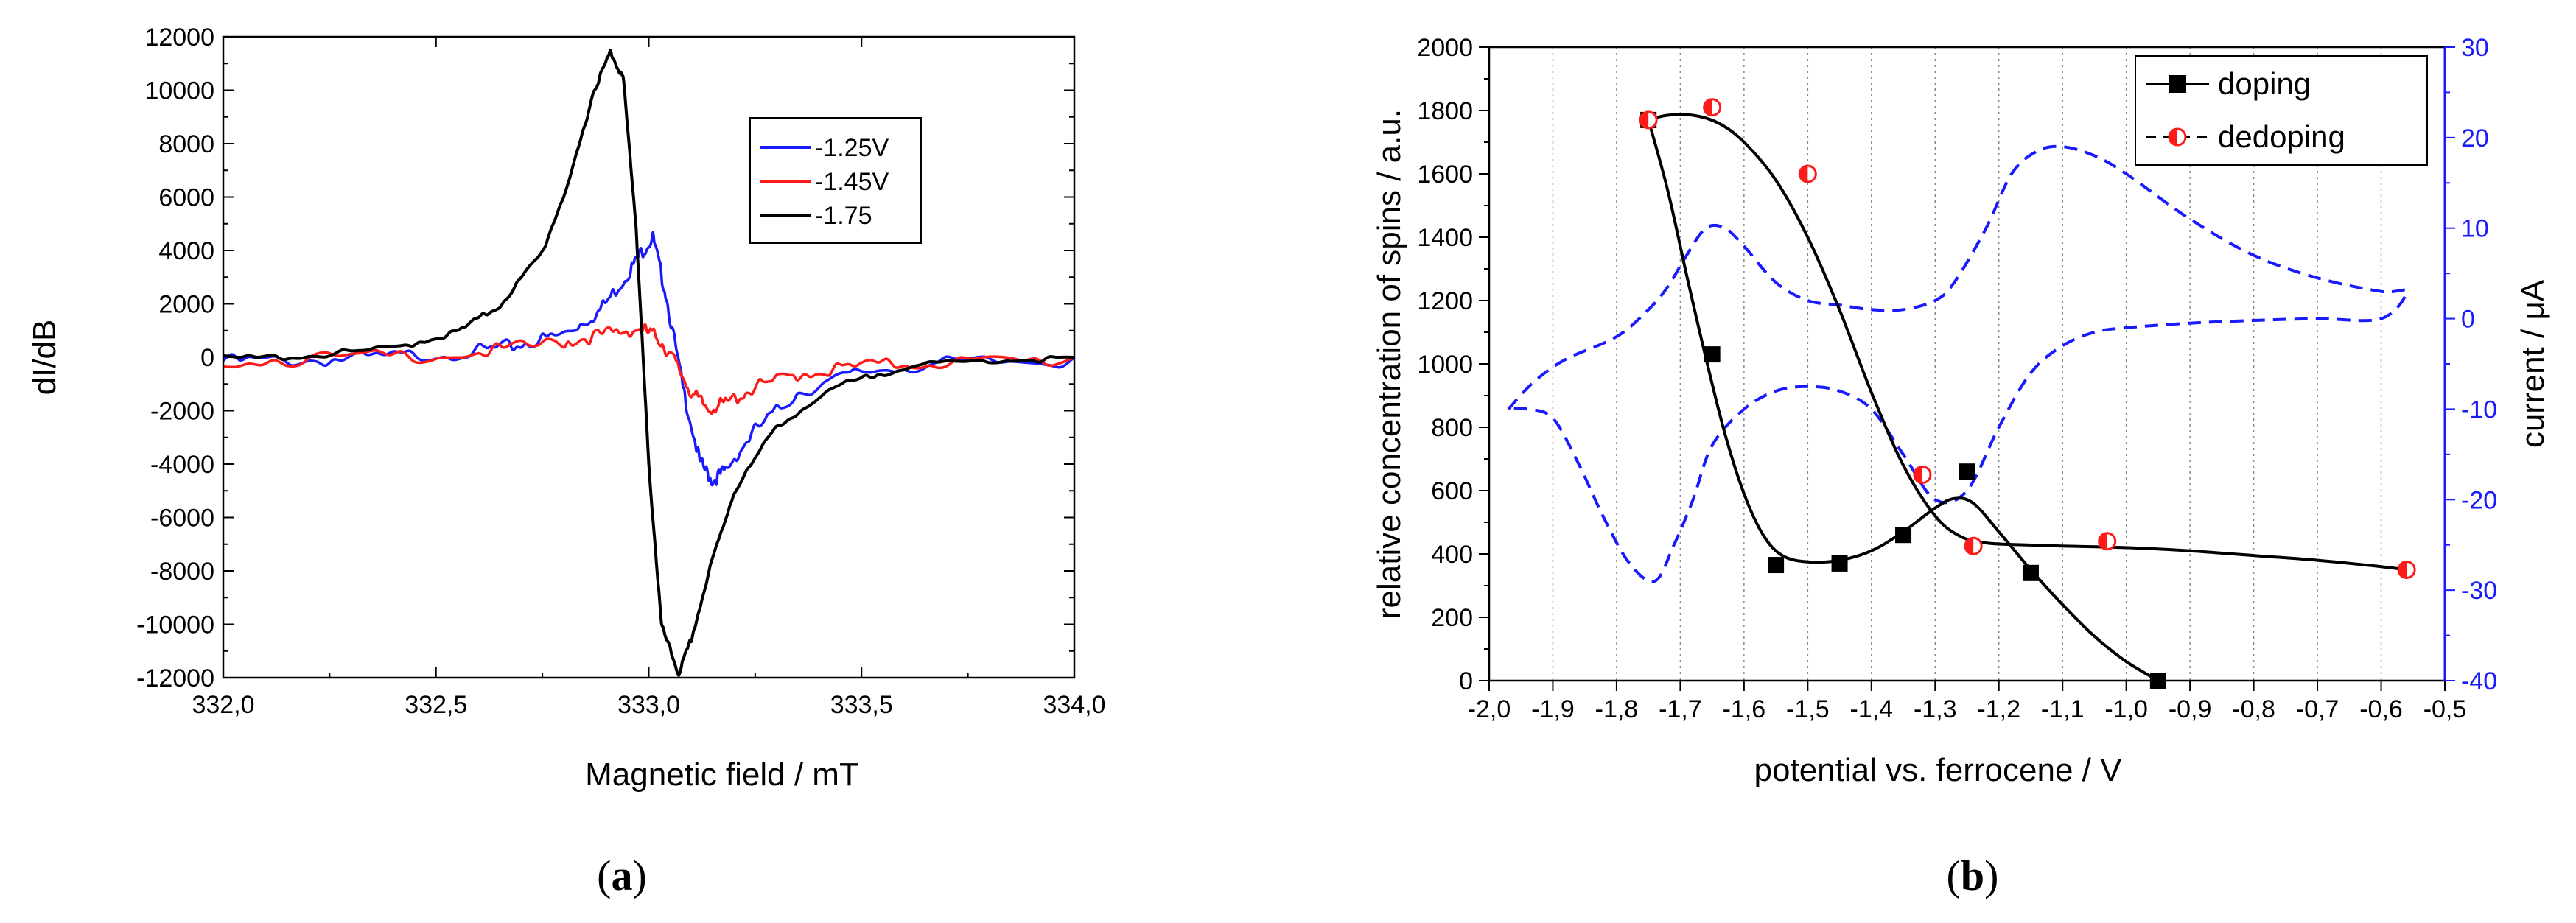 Image resolution: width=2576 pixels, height=923 pixels. I want to click on a-y-tick-label: 0, so click(207, 358).